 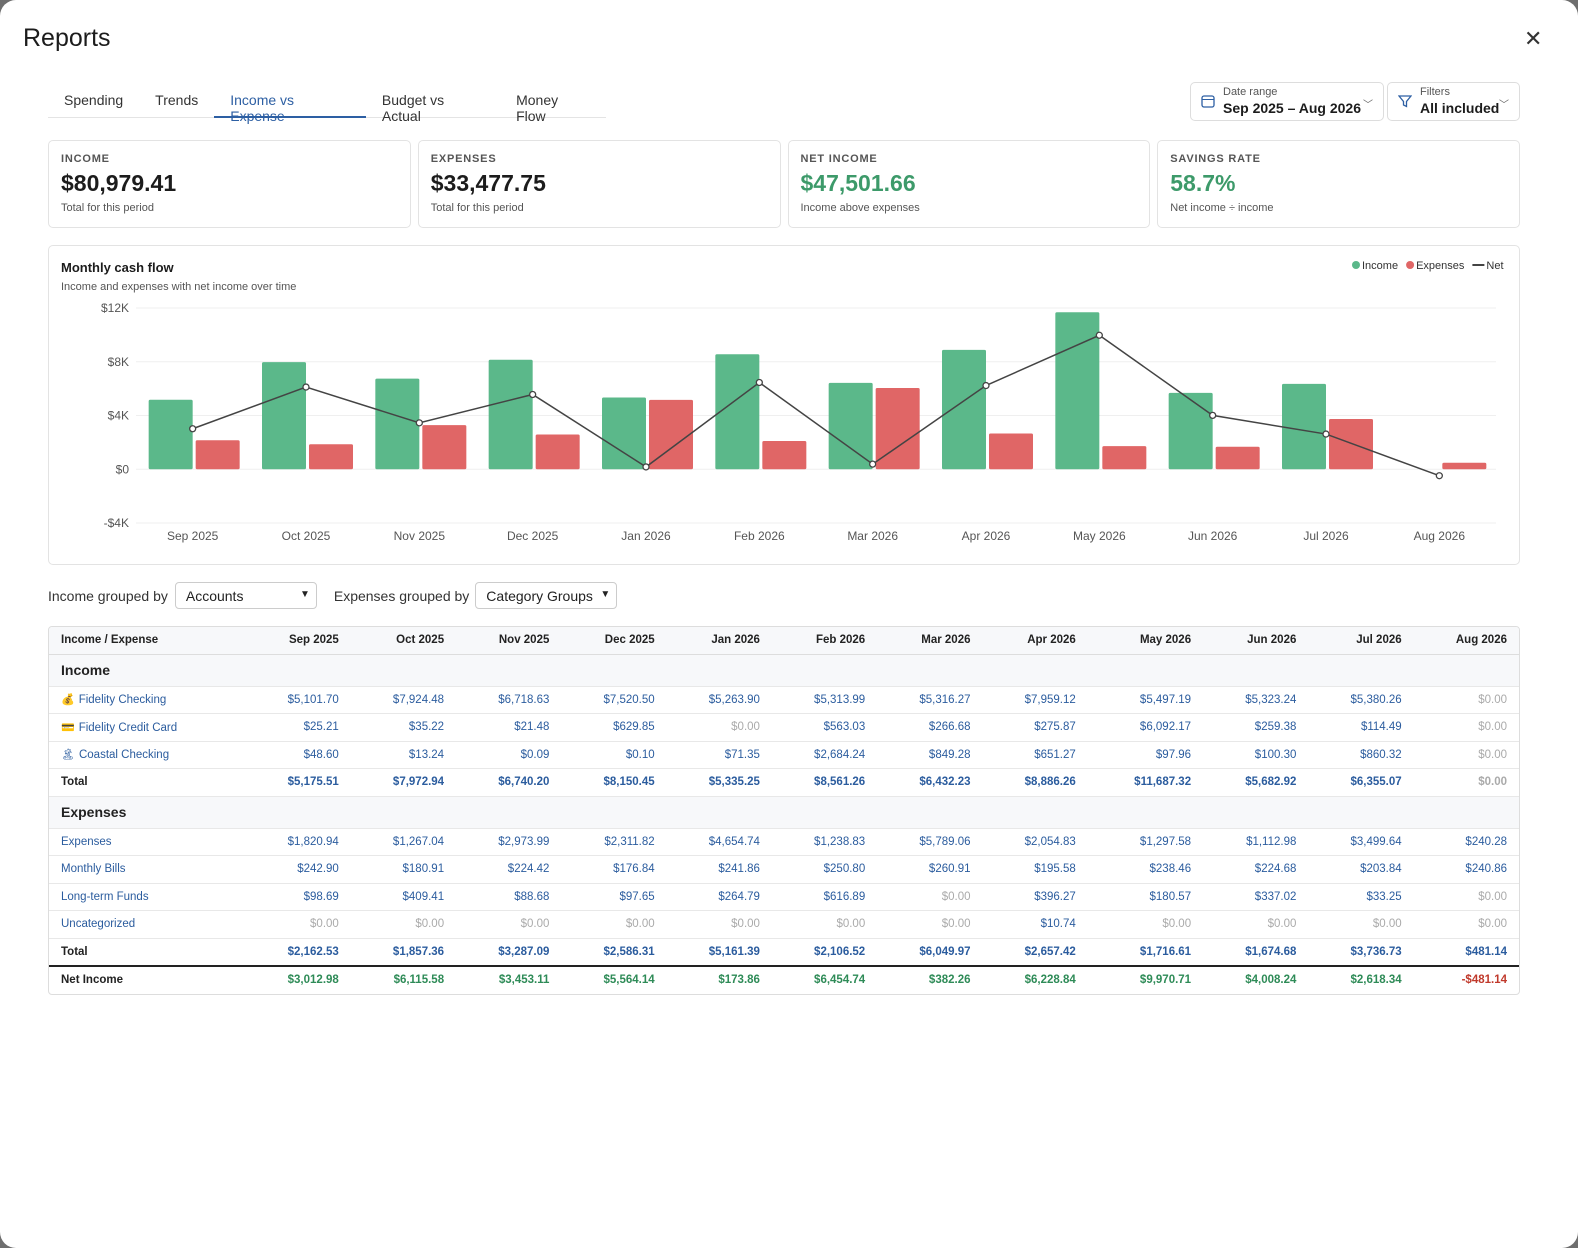 I want to click on value-cell: $180.57, so click(x=1145, y=897).